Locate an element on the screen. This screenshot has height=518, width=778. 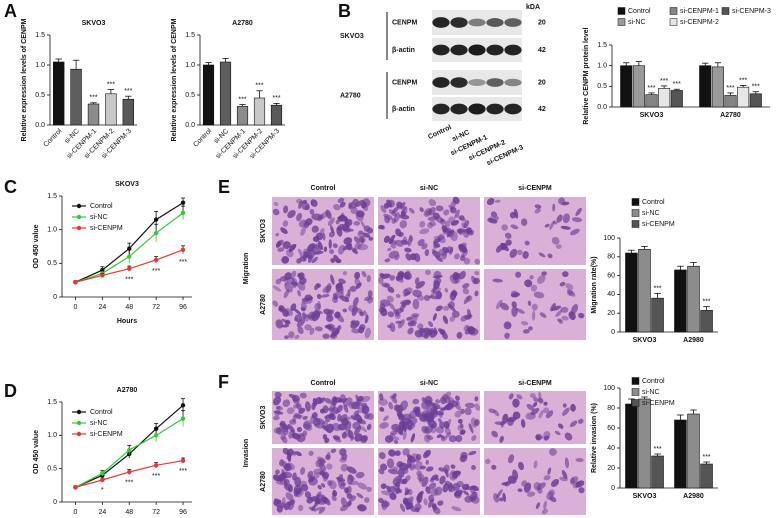
y-tick-label: 80 is located at coordinates (611, 408).